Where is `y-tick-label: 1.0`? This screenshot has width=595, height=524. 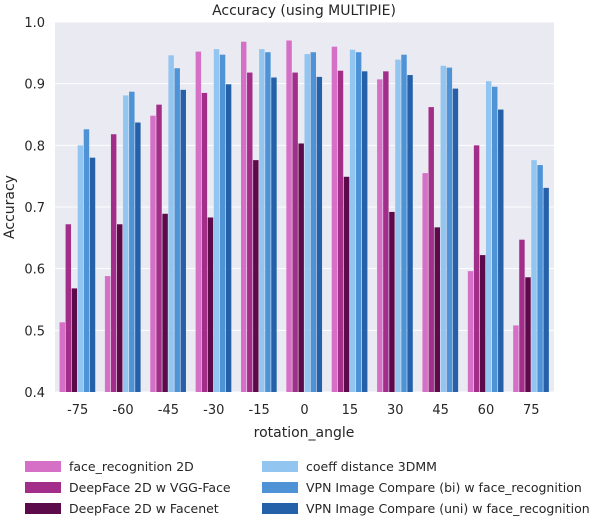
y-tick-label: 1.0 is located at coordinates (34, 23).